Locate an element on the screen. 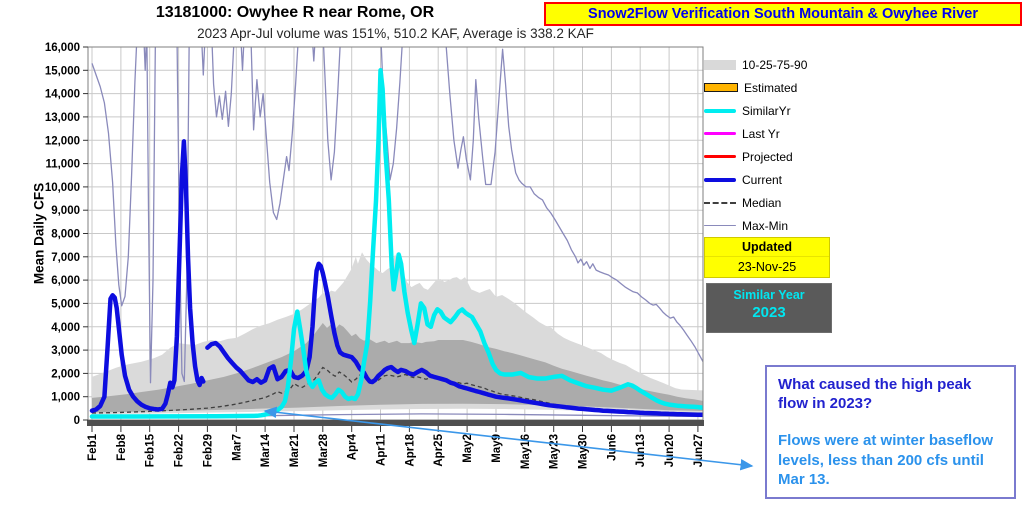 This screenshot has width=1023, height=525. legend-swatch-estimated is located at coordinates (721, 87).